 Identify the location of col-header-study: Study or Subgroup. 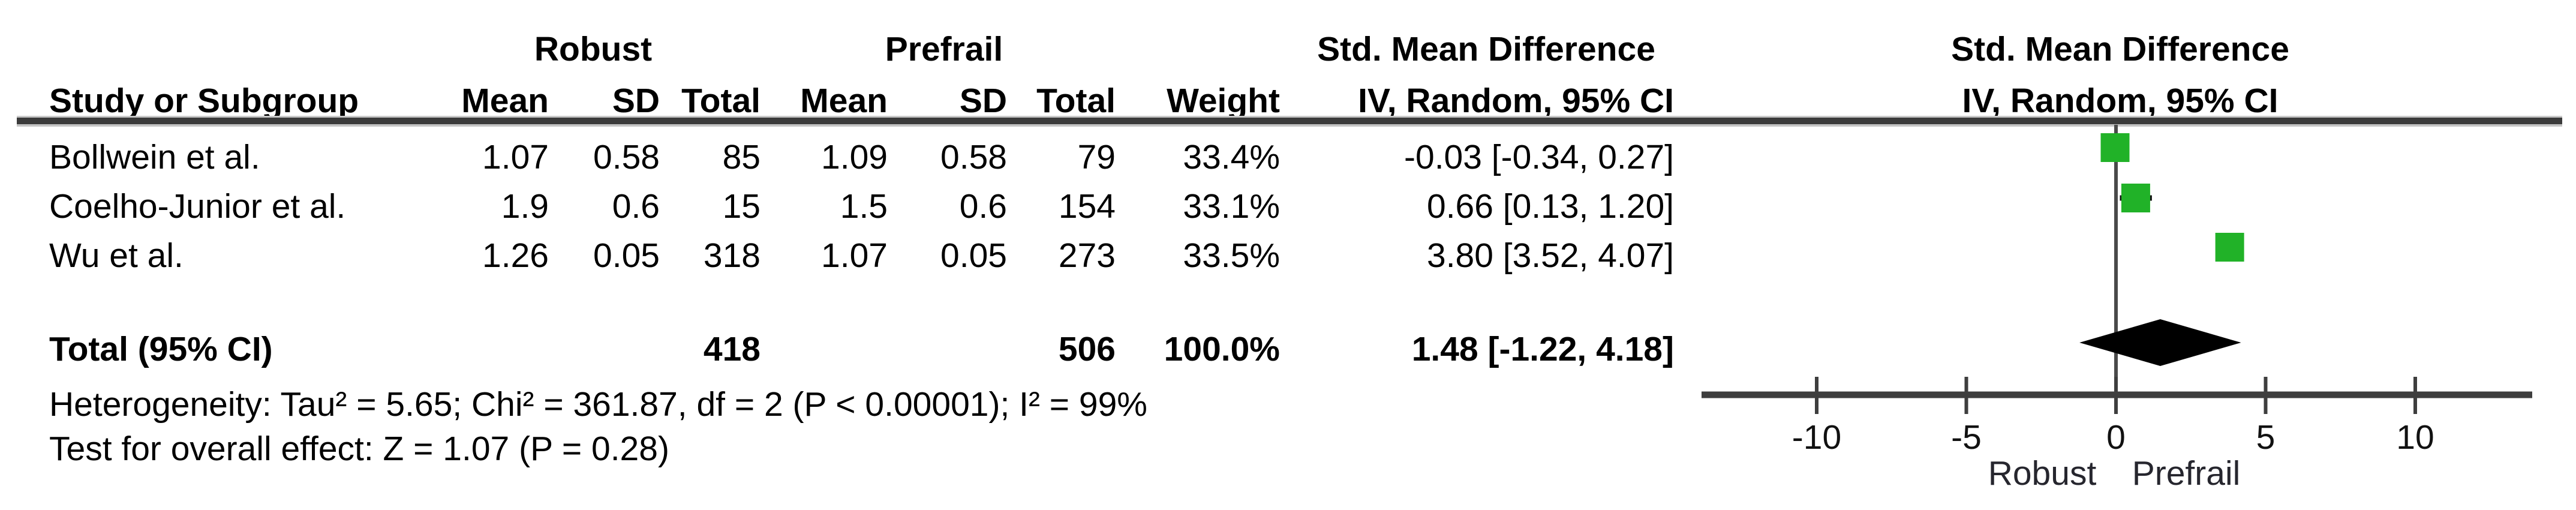
(204, 101).